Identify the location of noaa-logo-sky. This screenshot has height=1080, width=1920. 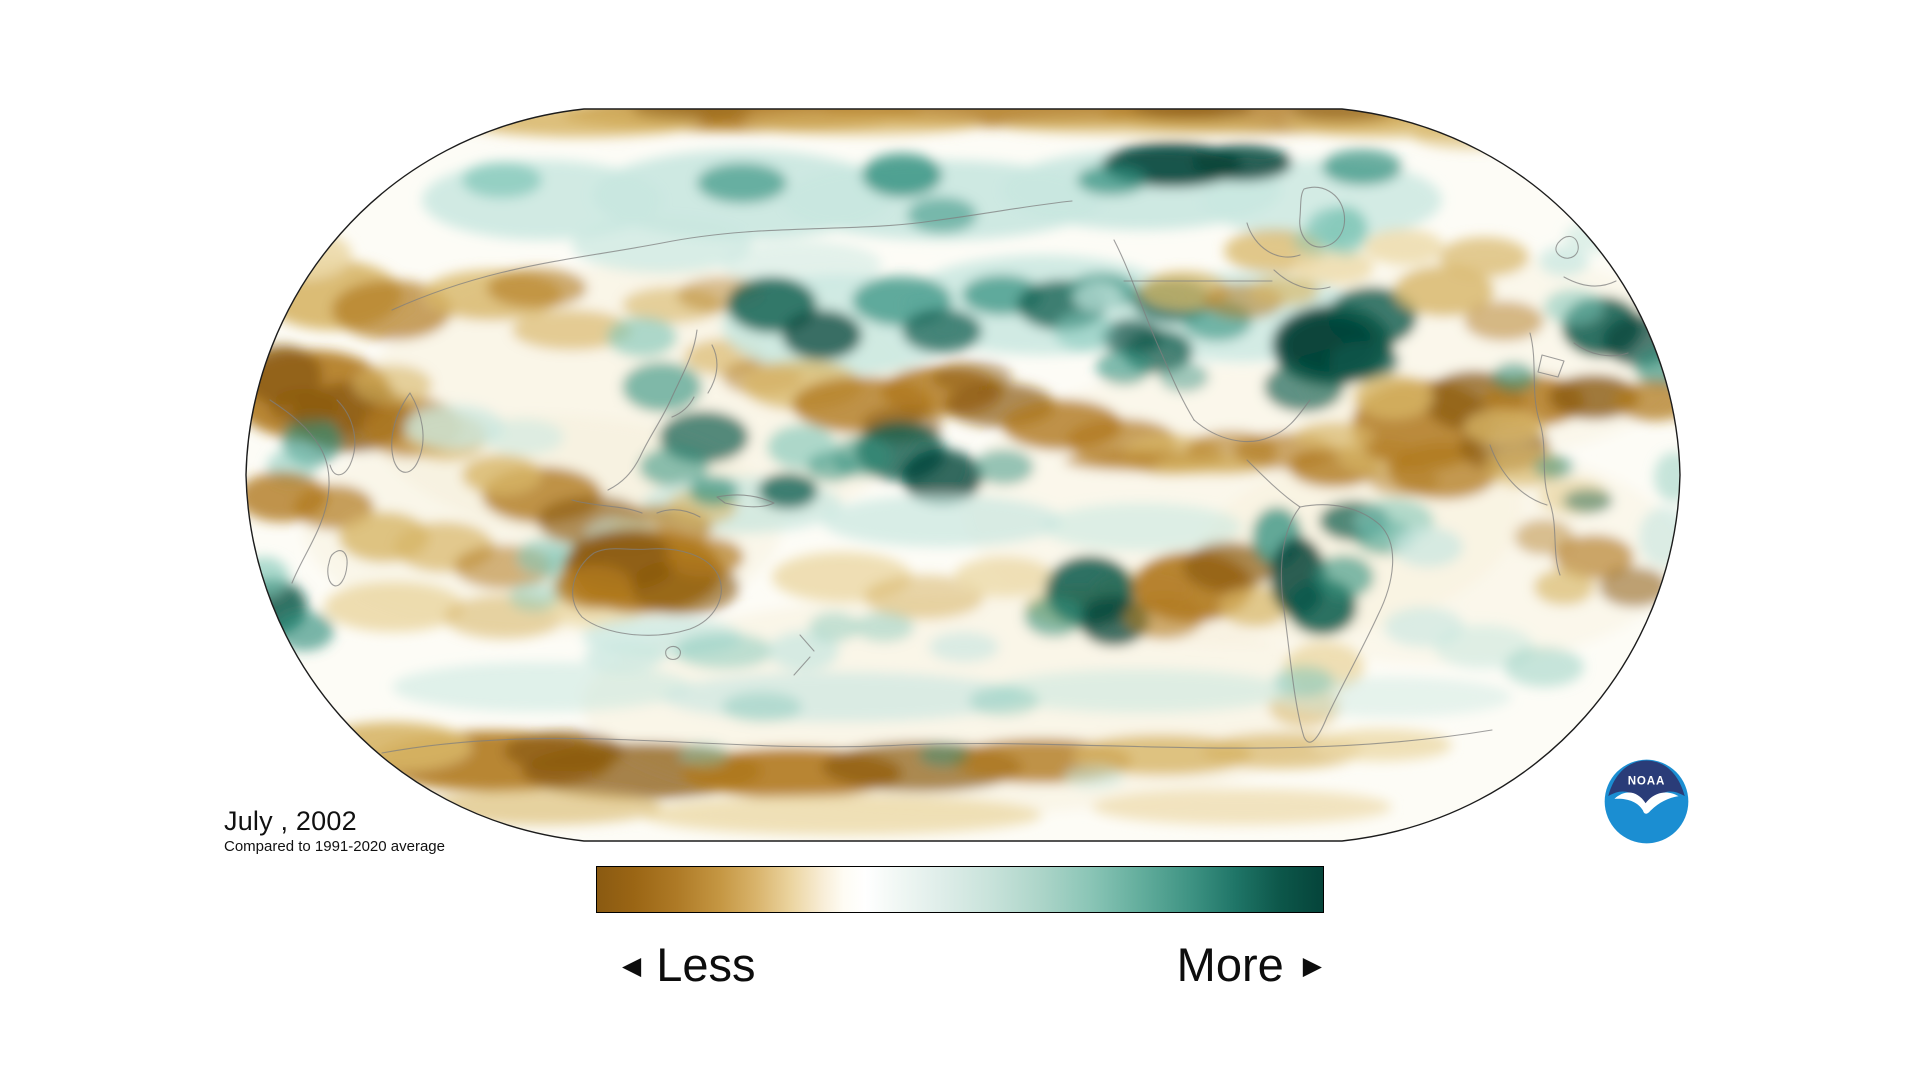
(1646, 785).